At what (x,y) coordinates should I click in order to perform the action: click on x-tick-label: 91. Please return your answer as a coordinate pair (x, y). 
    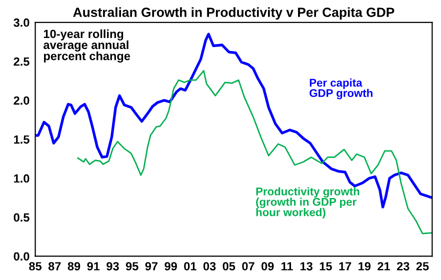
    Looking at the image, I should click on (93, 266).